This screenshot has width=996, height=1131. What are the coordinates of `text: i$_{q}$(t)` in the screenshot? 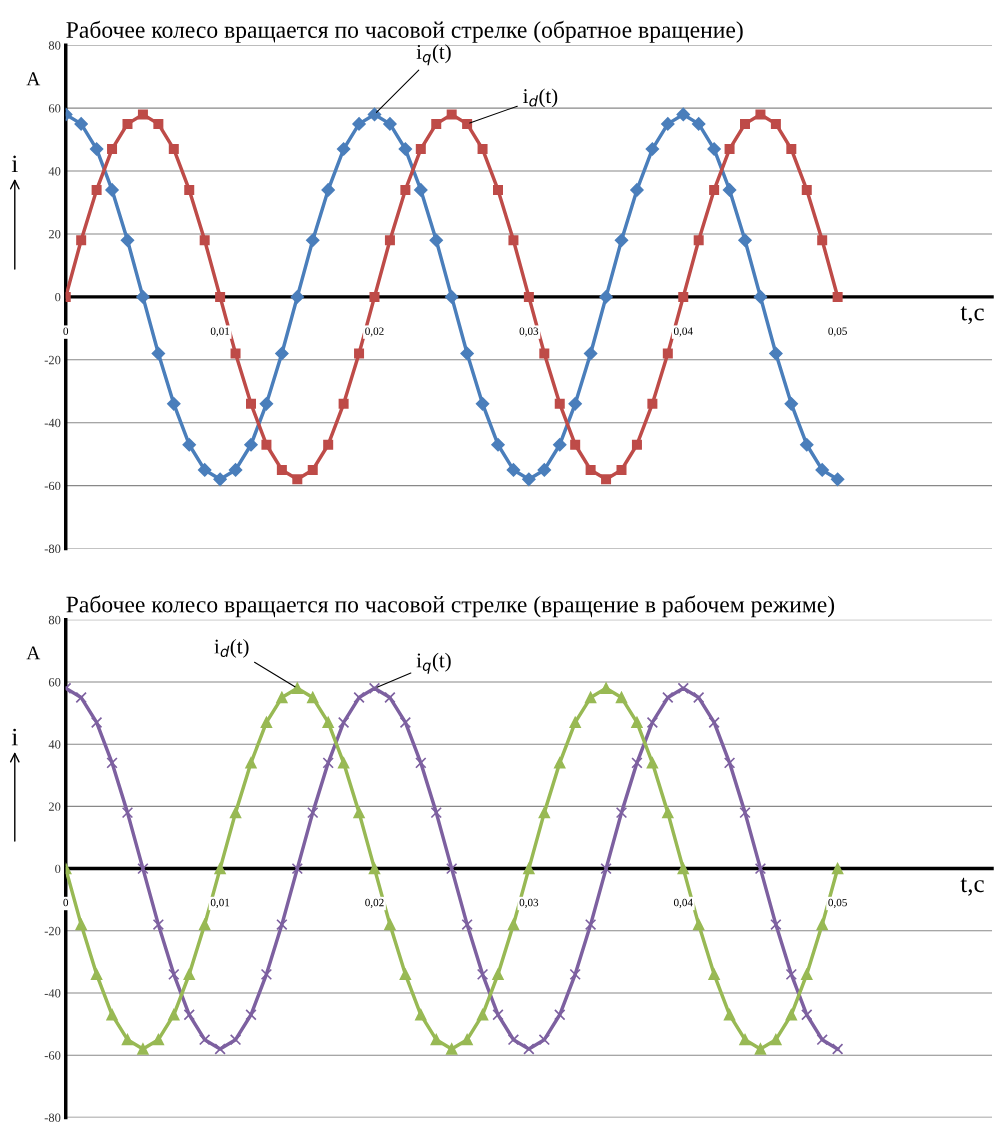 It's located at (433, 55).